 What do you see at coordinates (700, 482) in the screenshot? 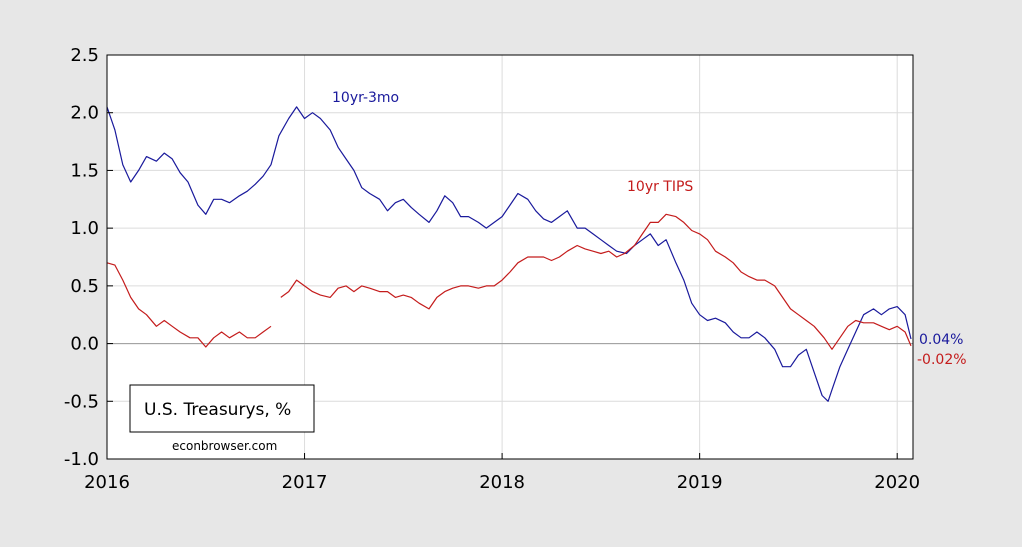
I see `x-tick-label: 2019` at bounding box center [700, 482].